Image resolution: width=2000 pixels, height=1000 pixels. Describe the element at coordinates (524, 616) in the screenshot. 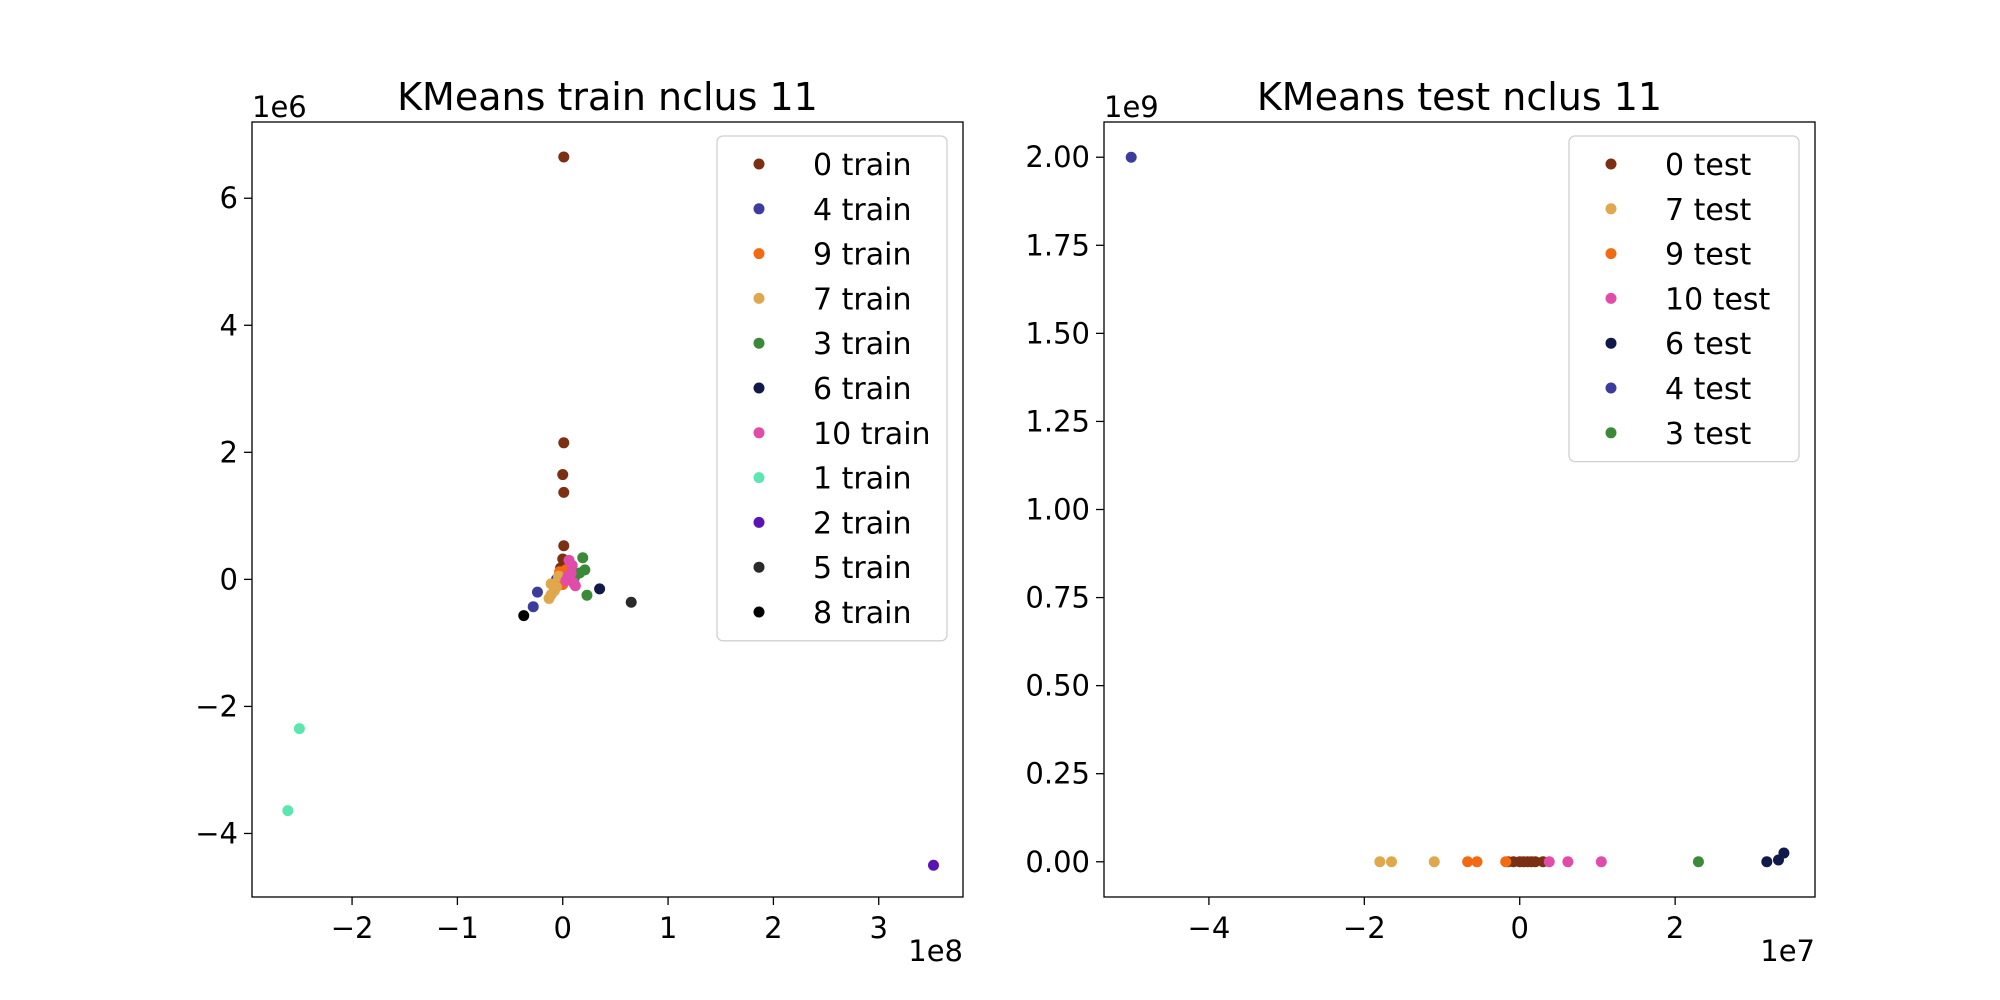

I see `data-point-8-train` at that location.